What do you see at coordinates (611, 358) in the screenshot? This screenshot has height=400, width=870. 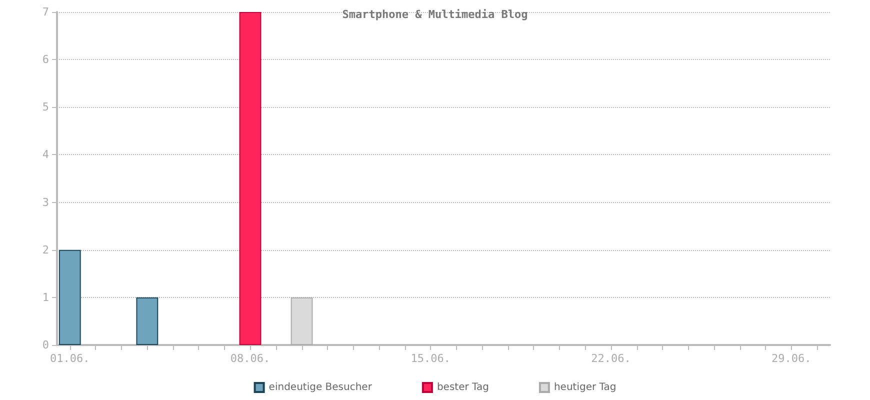 I see `x-tick-label: 22.06.` at bounding box center [611, 358].